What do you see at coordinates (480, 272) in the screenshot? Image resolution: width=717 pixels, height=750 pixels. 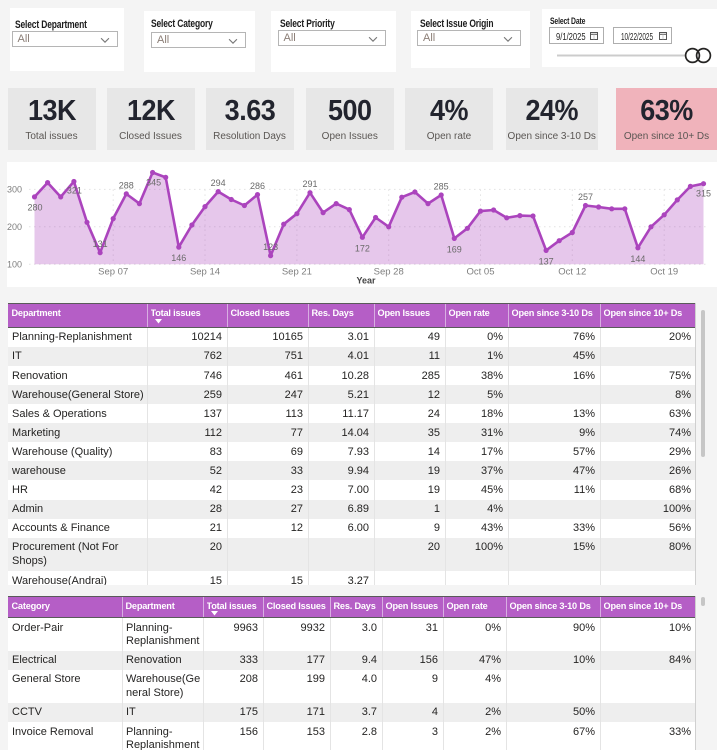 I see `svg-text: Oct 05` at bounding box center [480, 272].